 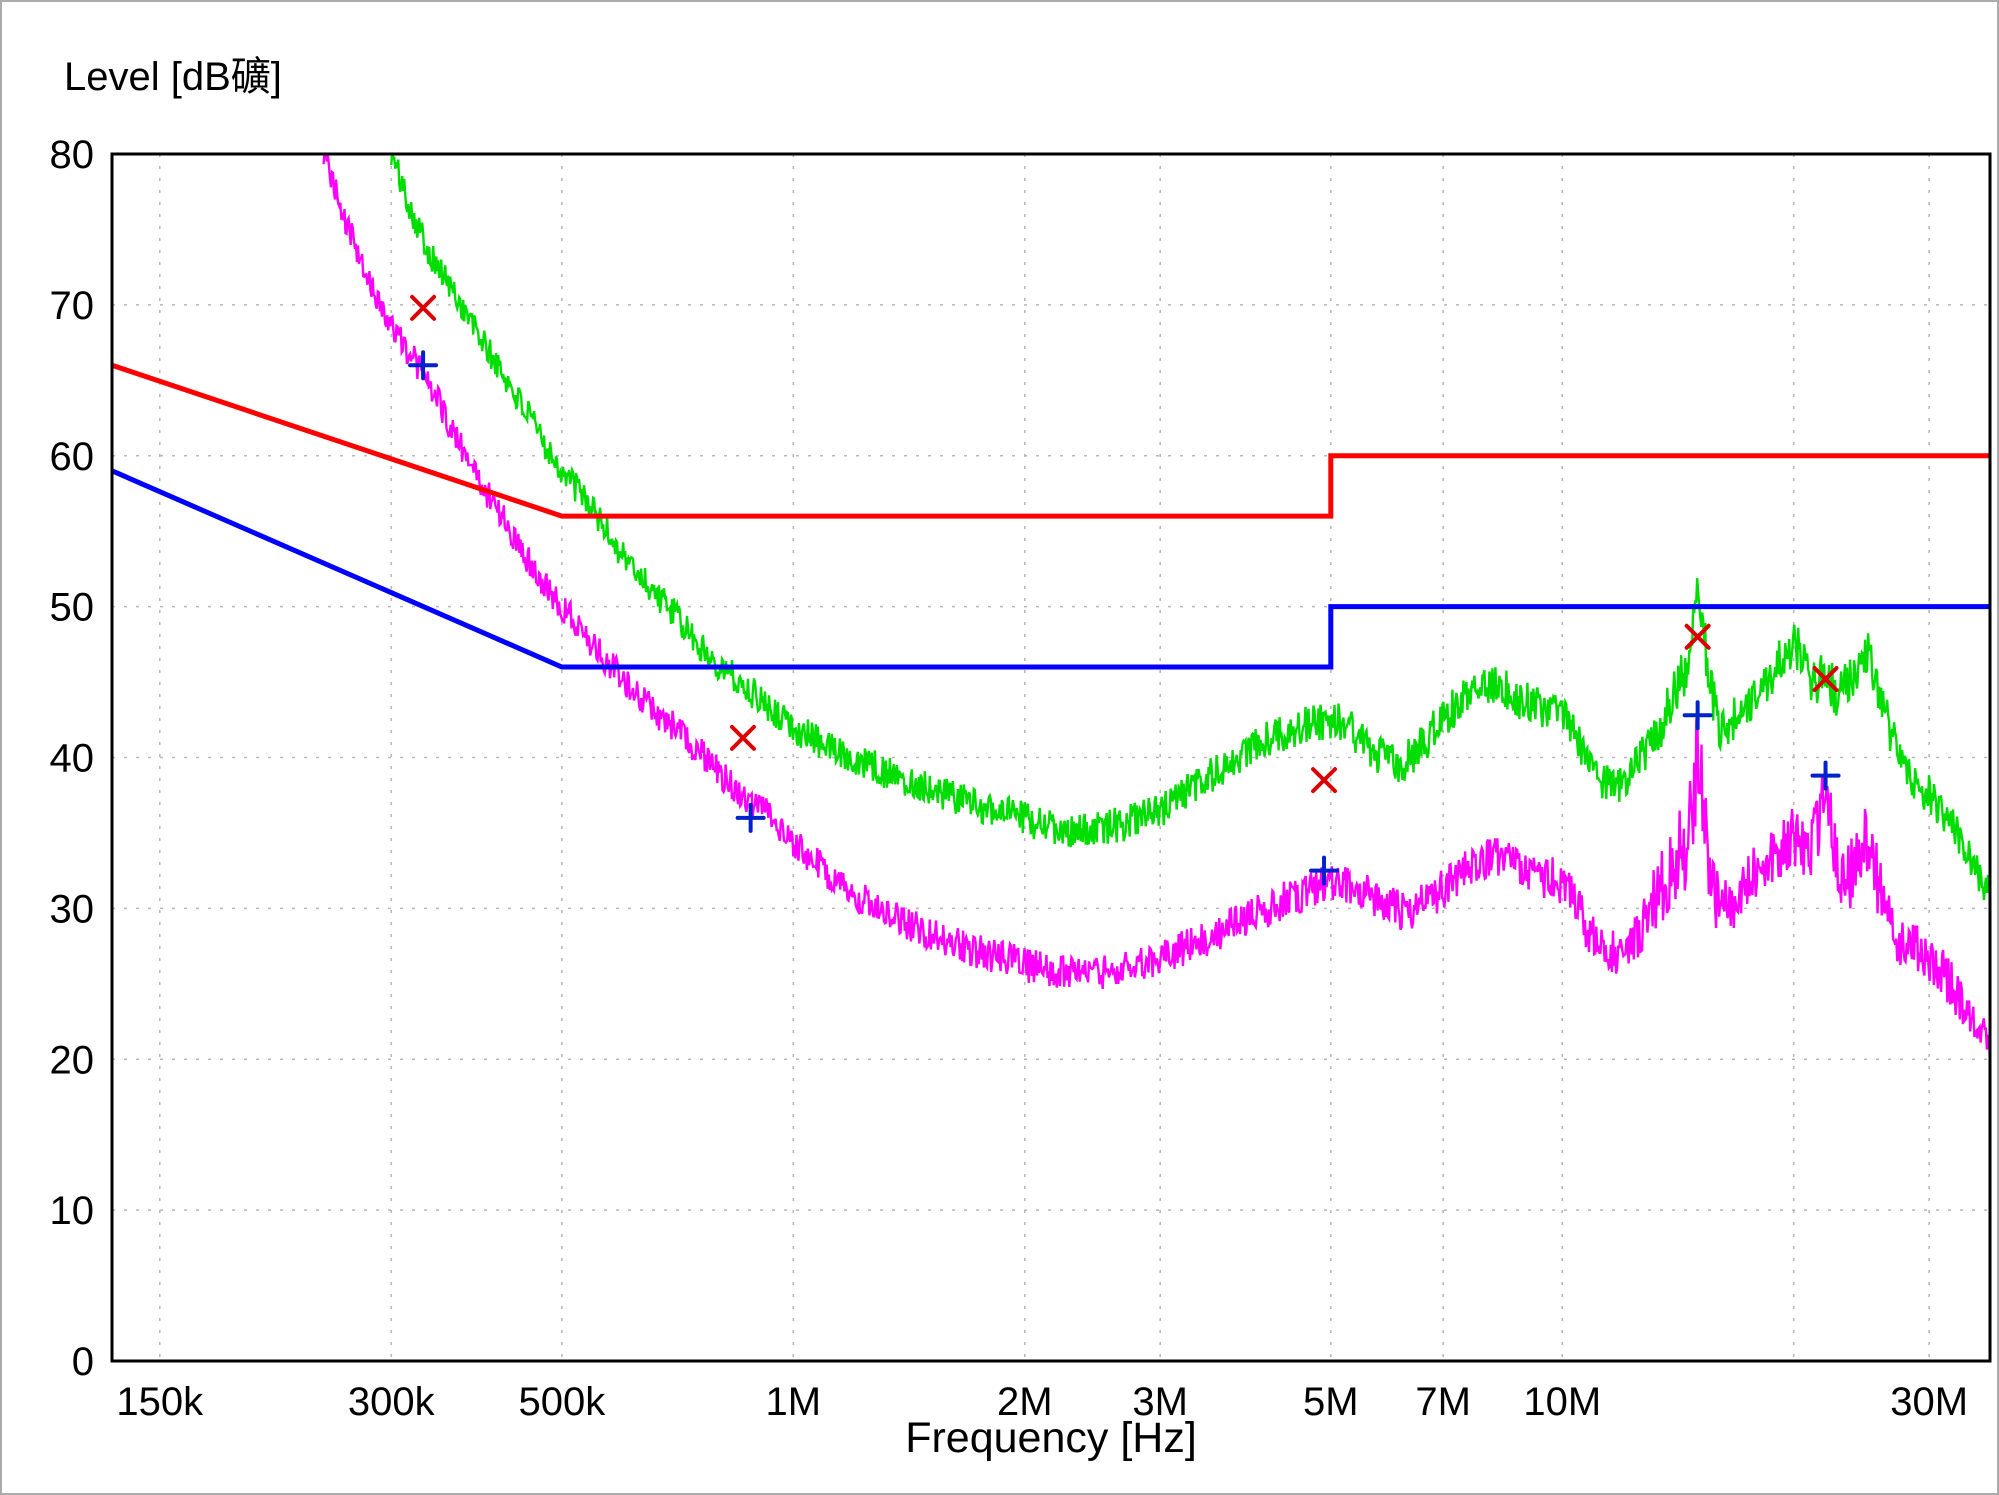 I want to click on y-tick-label: 10, so click(x=72, y=1211).